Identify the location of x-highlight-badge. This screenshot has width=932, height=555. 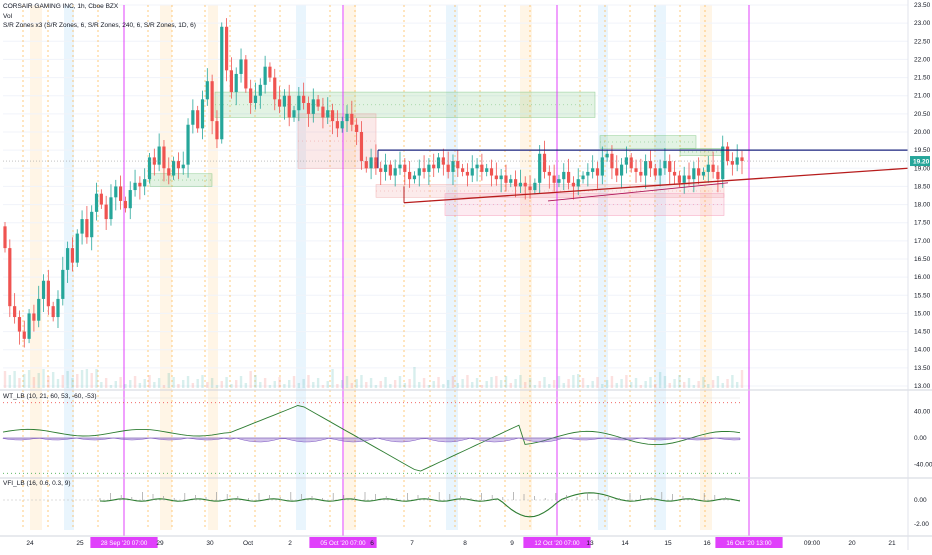
(749, 542).